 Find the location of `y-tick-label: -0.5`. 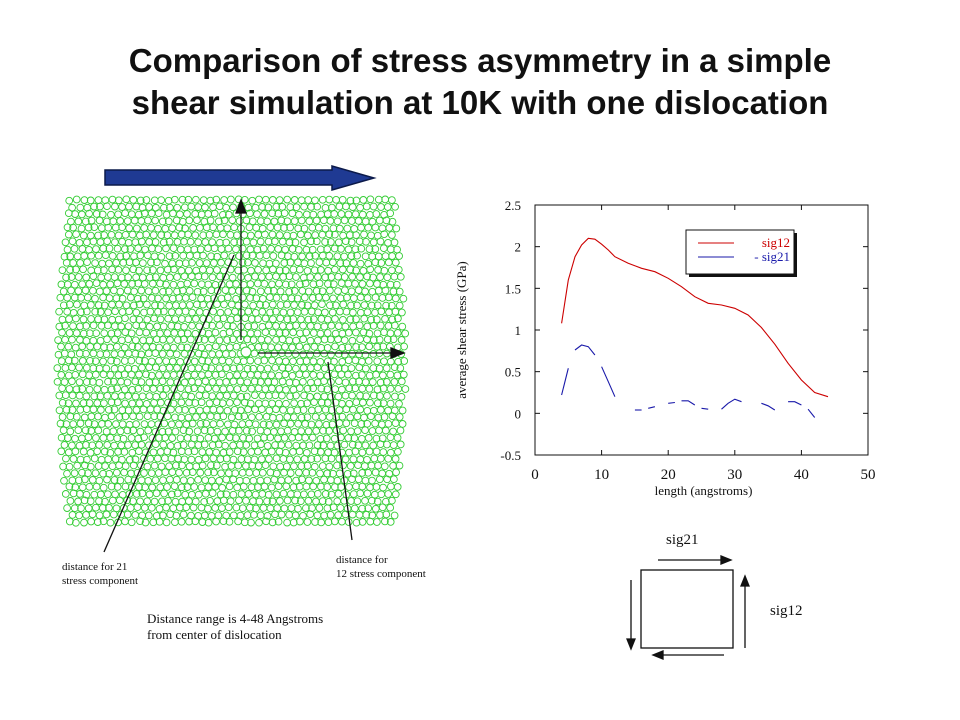

y-tick-label: -0.5 is located at coordinates (510, 455).